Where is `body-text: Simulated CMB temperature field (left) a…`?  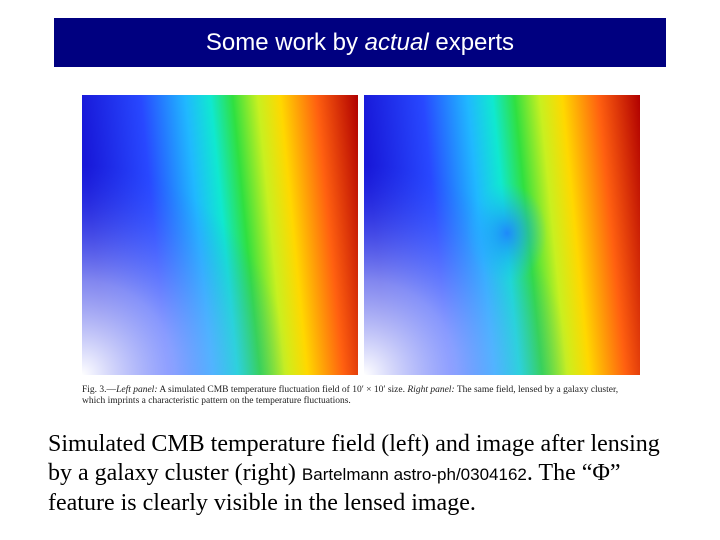
body-text: Simulated CMB temperature field (left) a… is located at coordinates (354, 458).